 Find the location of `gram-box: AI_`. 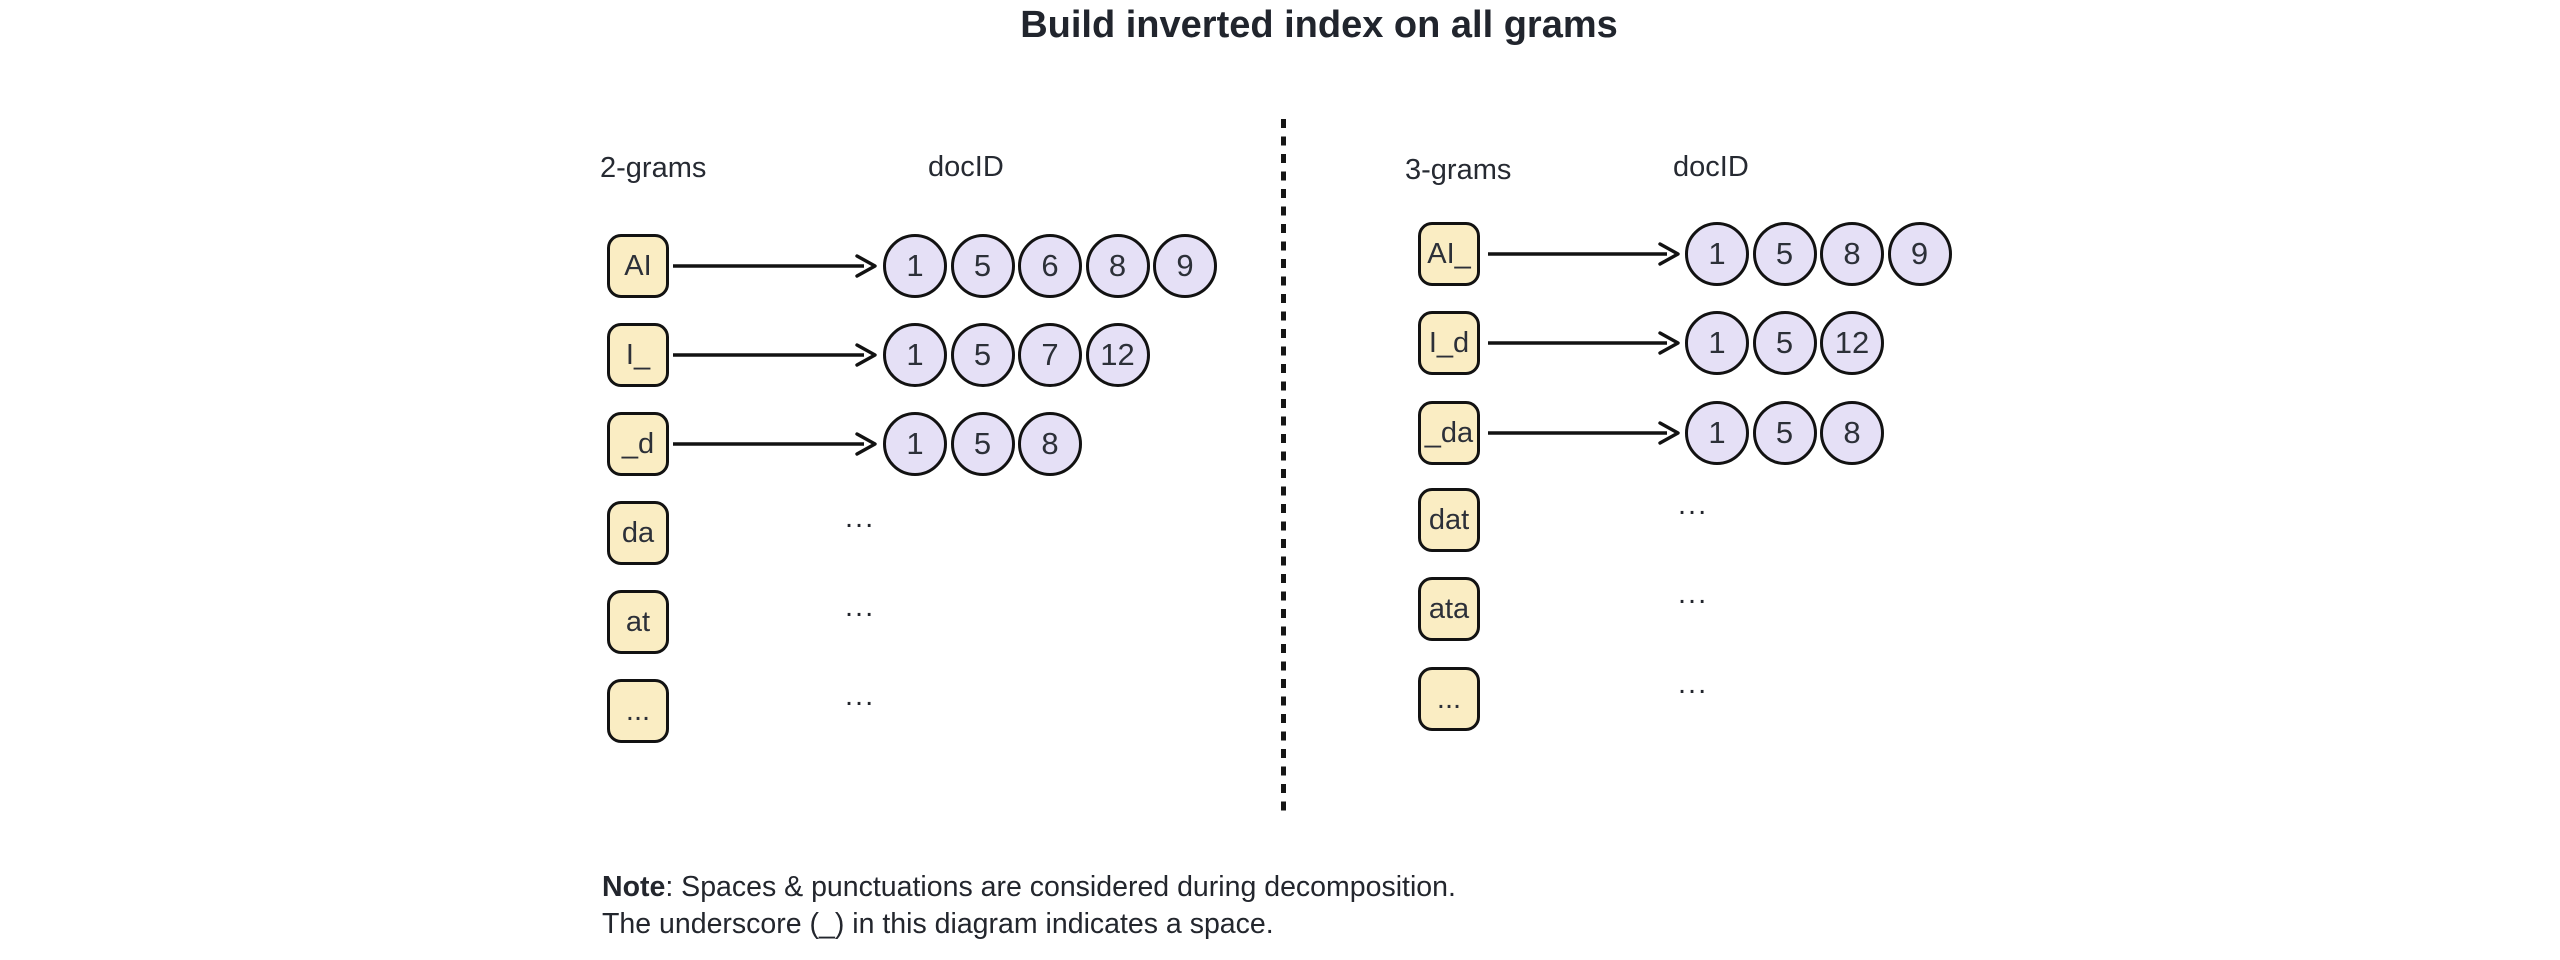

gram-box: AI_ is located at coordinates (1449, 254).